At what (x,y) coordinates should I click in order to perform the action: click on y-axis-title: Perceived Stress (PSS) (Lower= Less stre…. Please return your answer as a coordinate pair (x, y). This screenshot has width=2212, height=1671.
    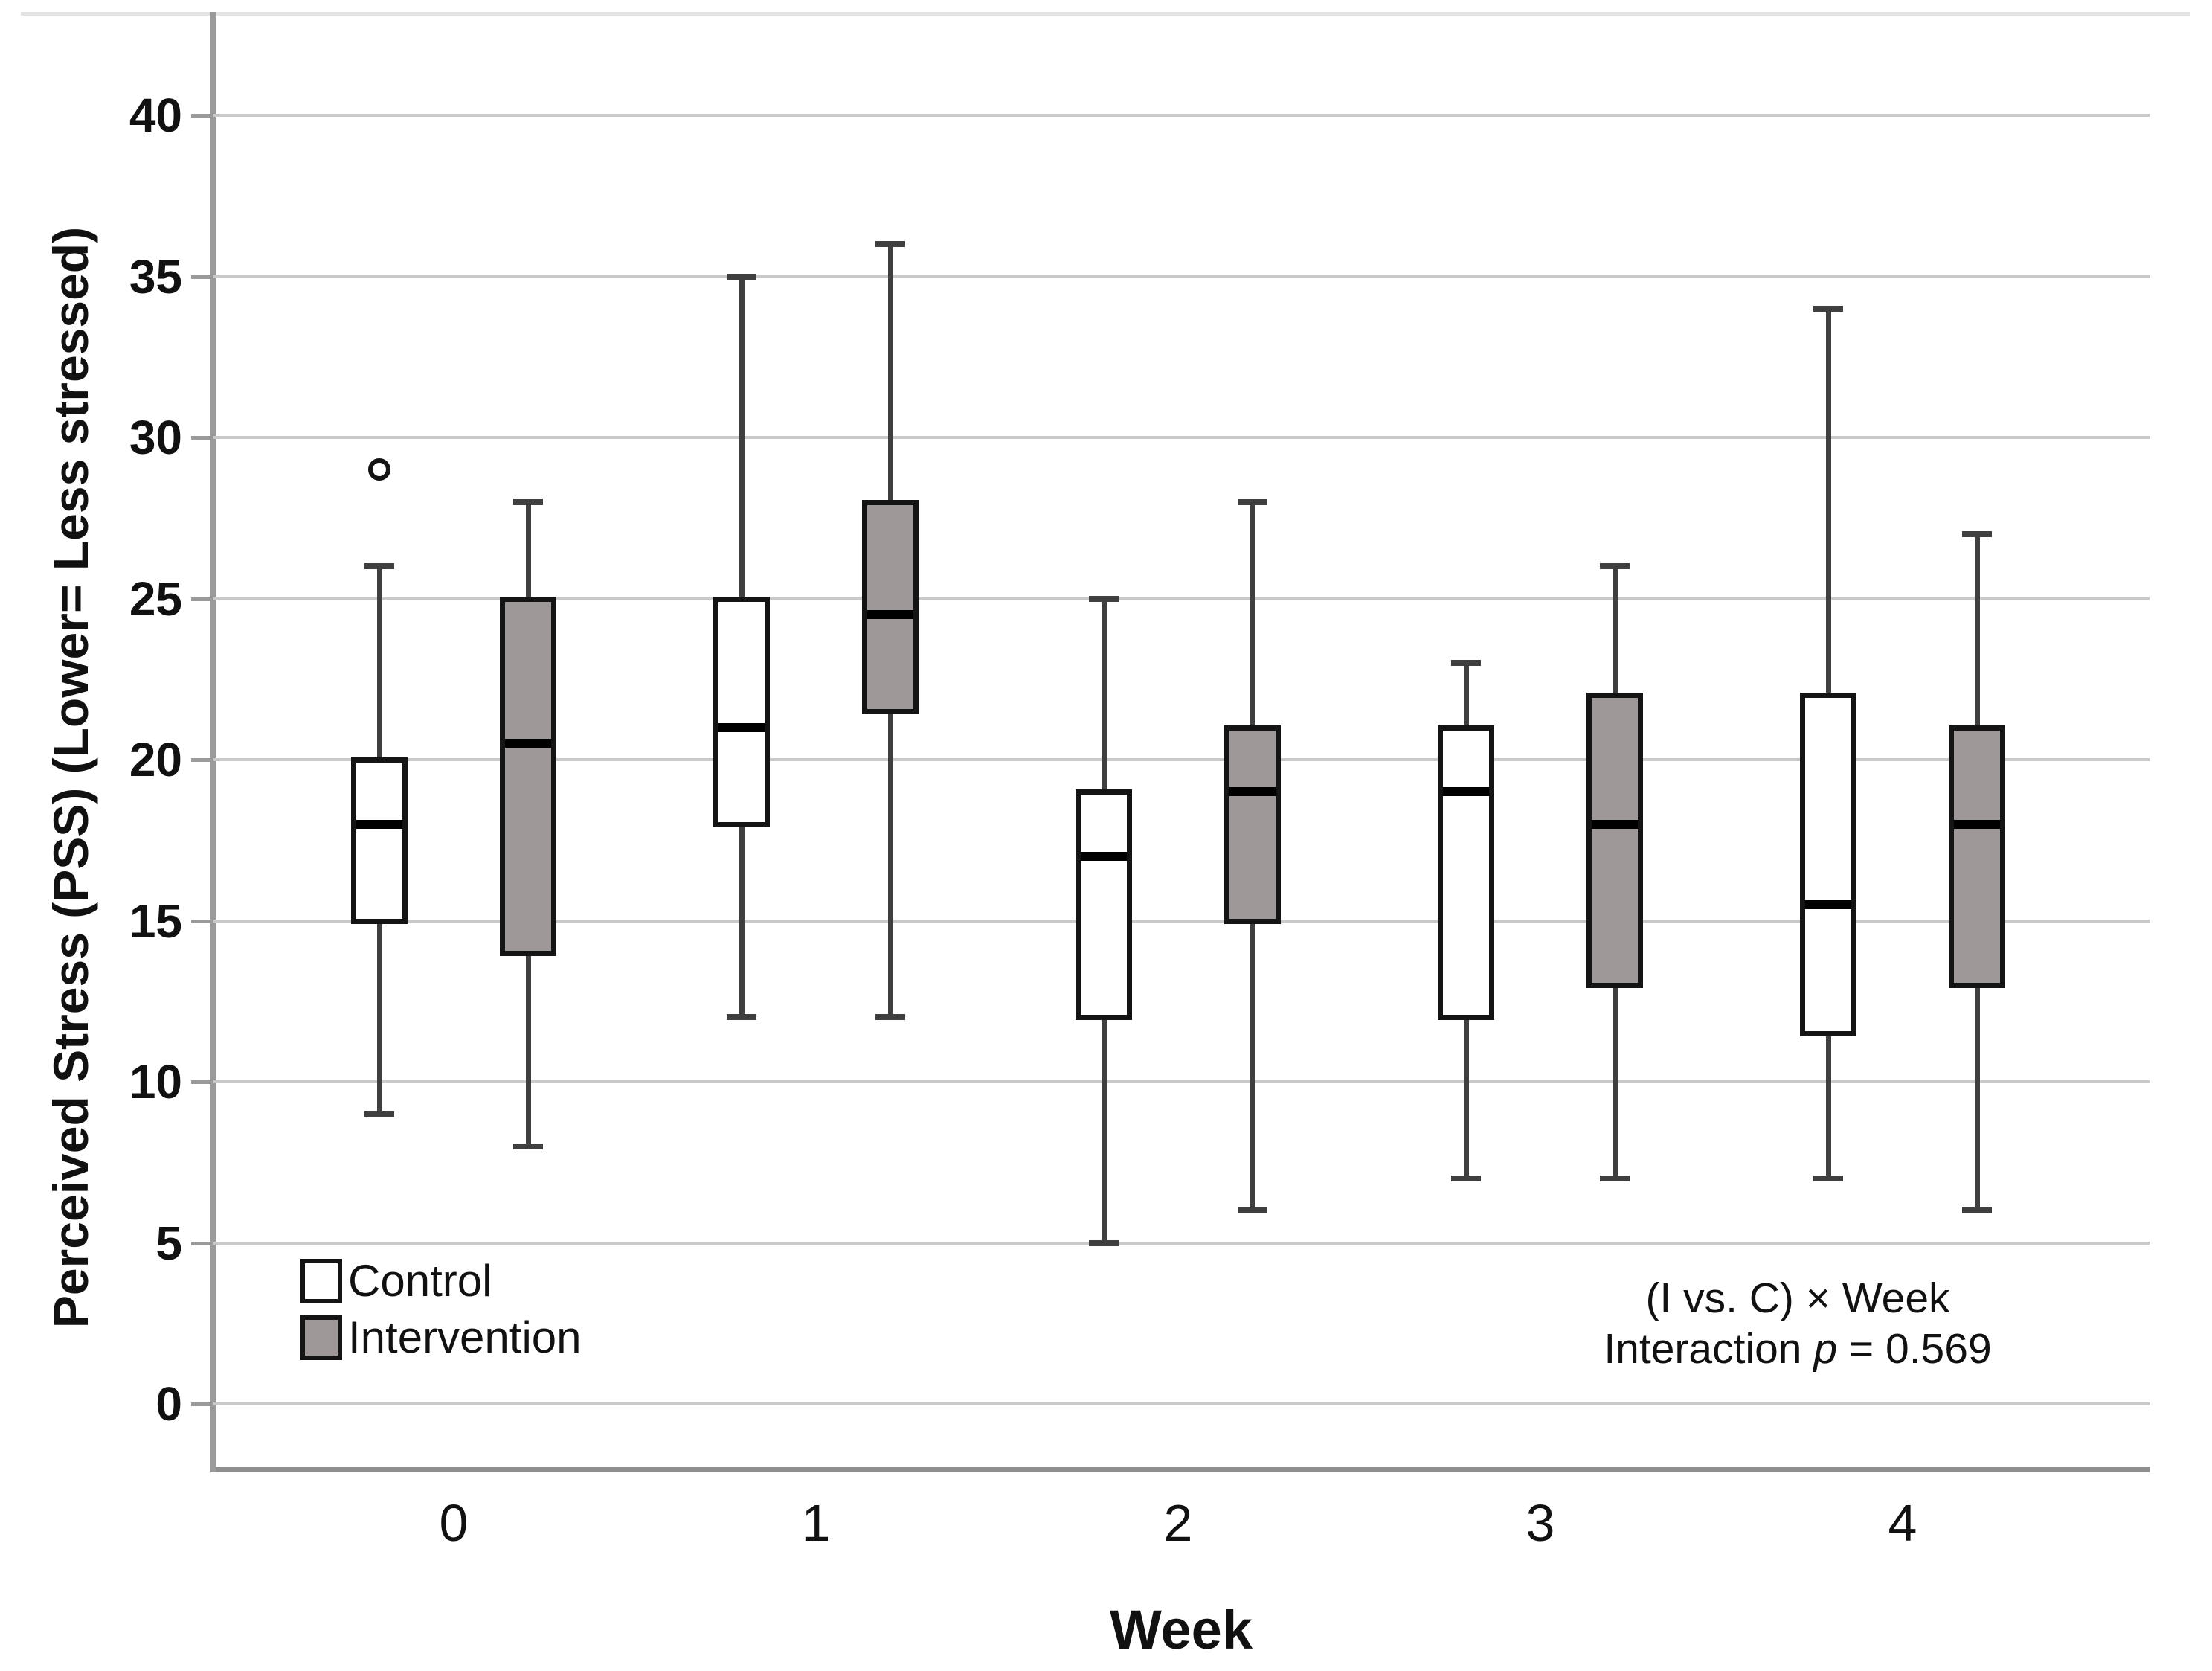
    Looking at the image, I should click on (71, 778).